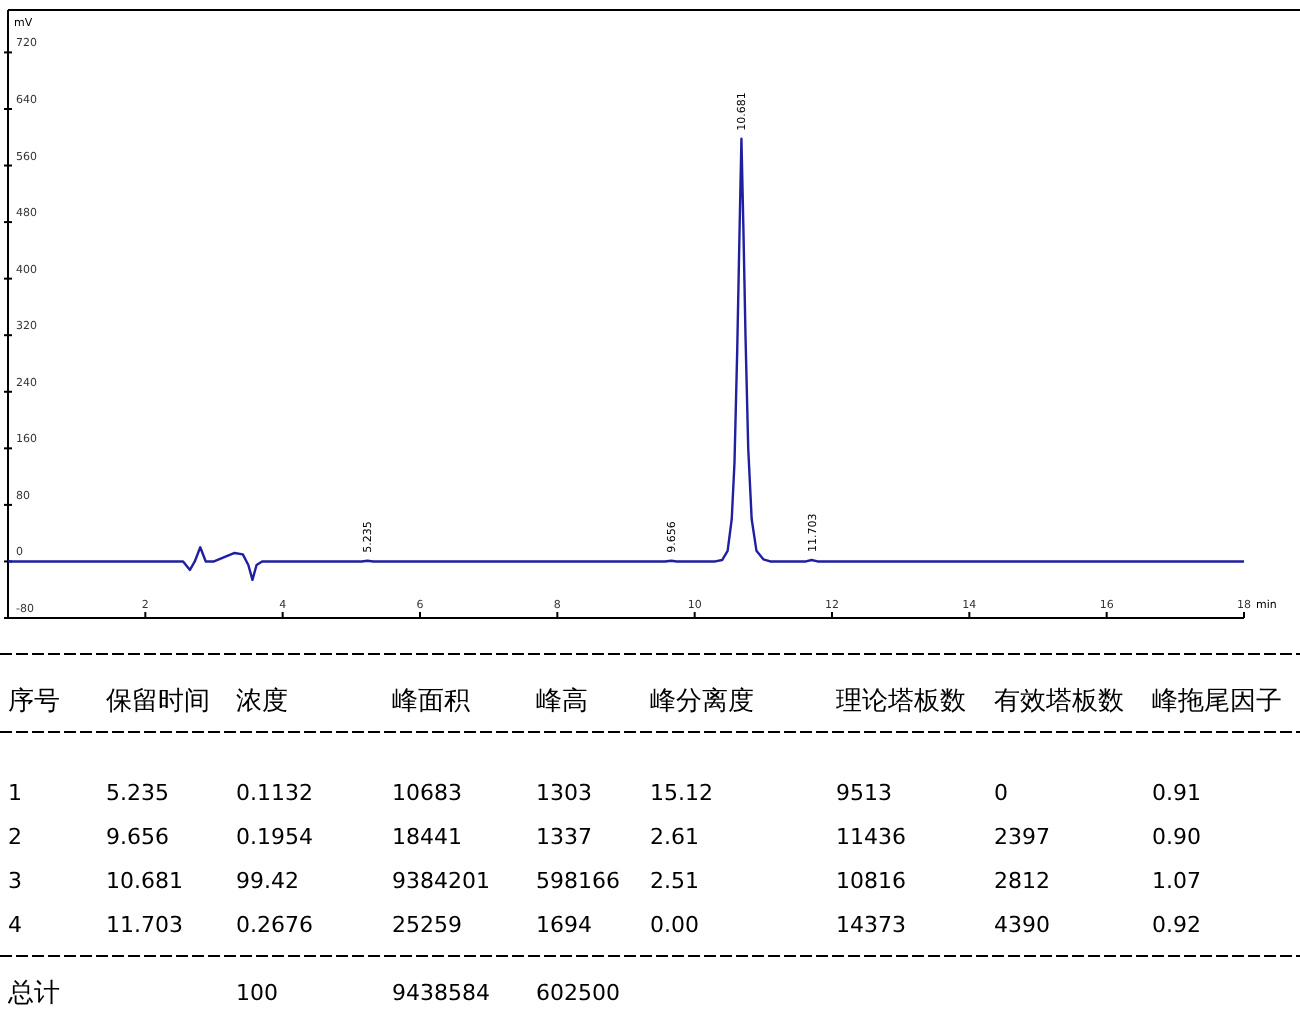  I want to click on text: 9384201, so click(441, 880).